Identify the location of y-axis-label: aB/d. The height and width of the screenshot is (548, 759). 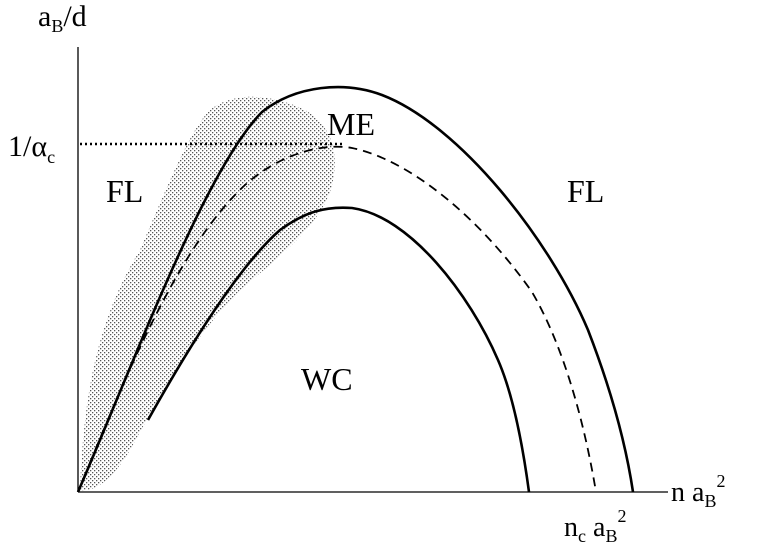
(62, 18).